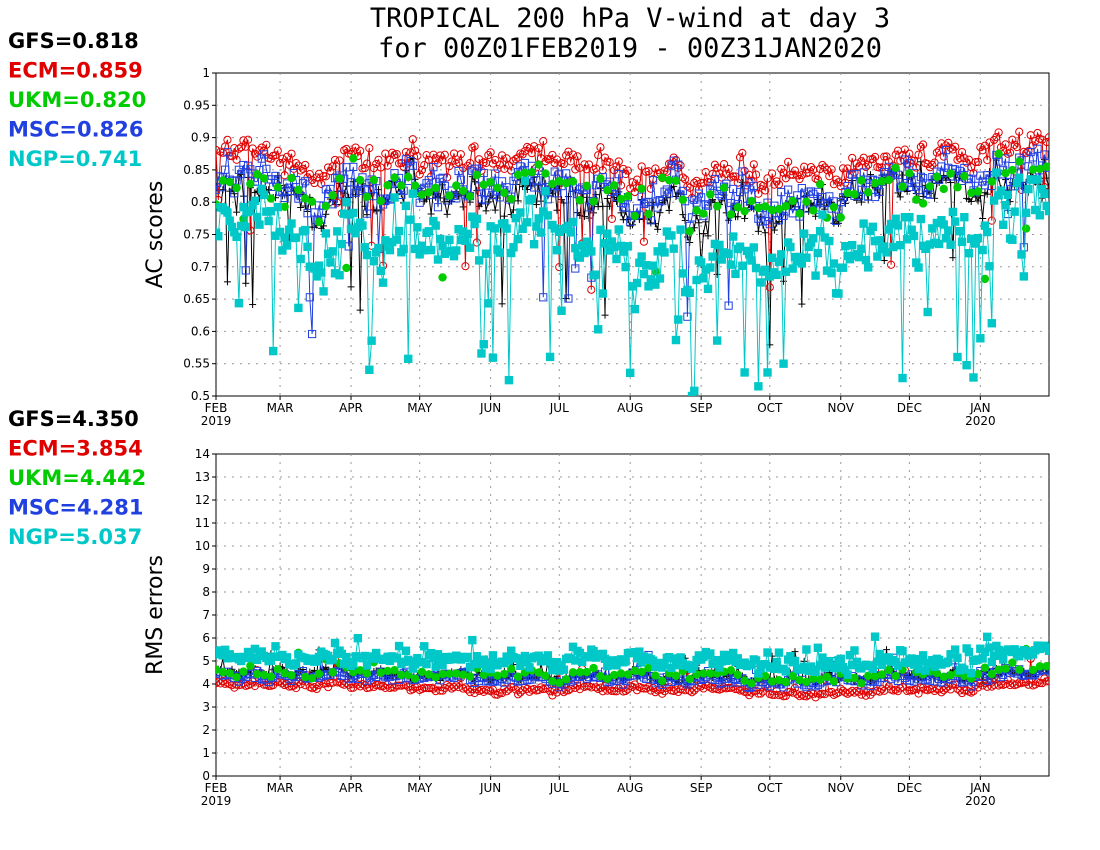 This screenshot has width=1100, height=850. Describe the element at coordinates (206, 684) in the screenshot. I see `rms-ytick-label: 4` at that location.